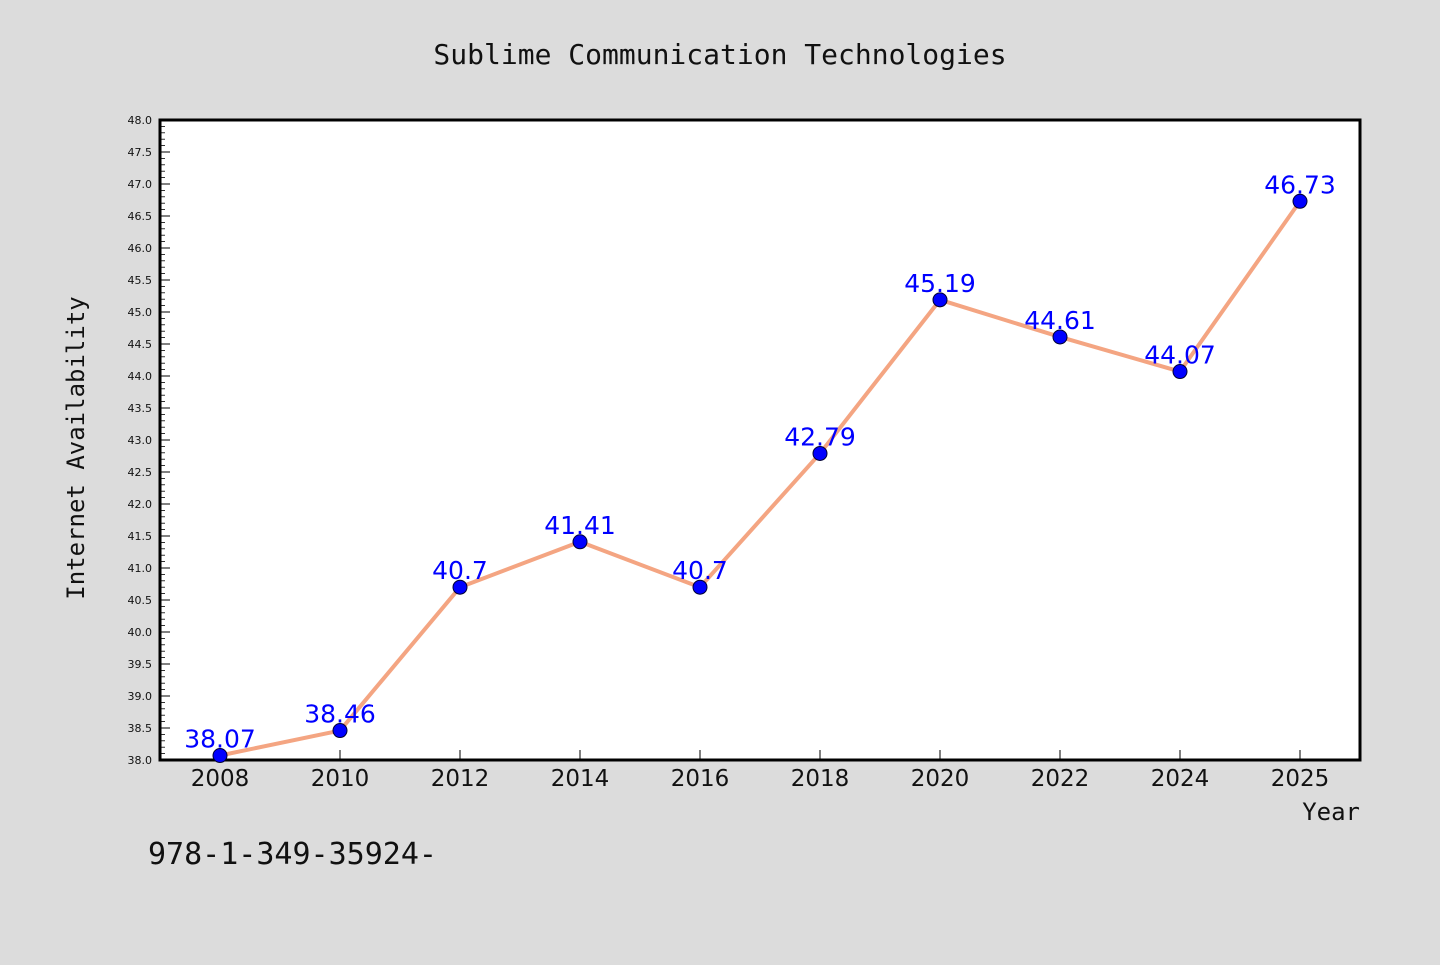 The width and height of the screenshot is (1440, 965). I want to click on x-tick-label: 2025, so click(1300, 779).